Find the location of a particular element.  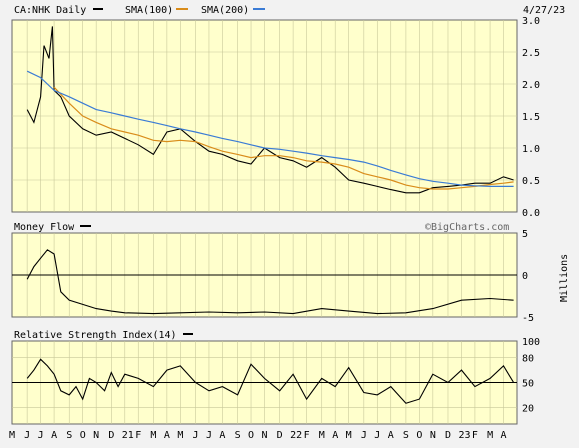

price-y-tick-label: 0.5 is located at coordinates (531, 181).